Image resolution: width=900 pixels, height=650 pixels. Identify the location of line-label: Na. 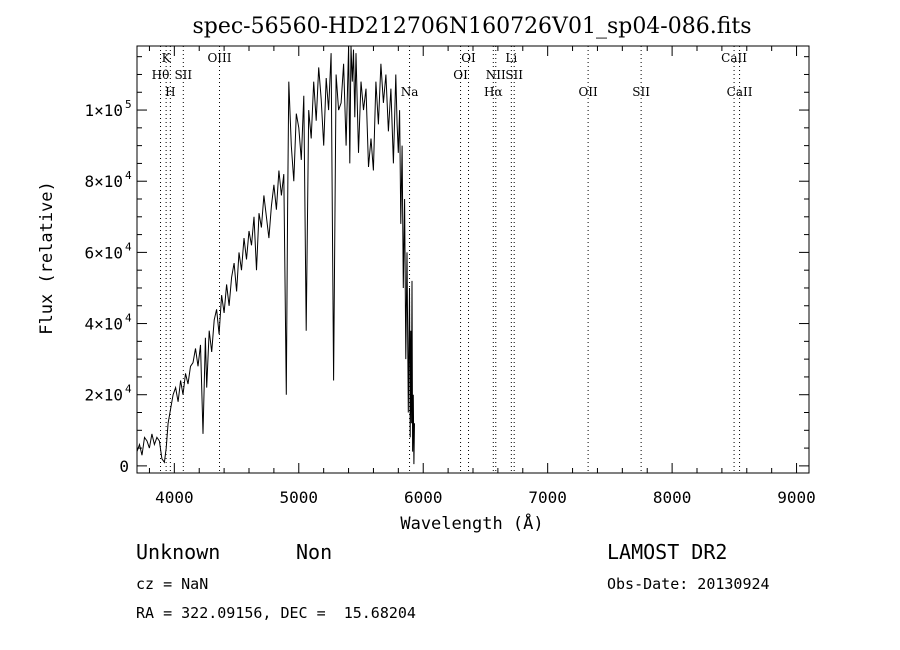
(410, 92).